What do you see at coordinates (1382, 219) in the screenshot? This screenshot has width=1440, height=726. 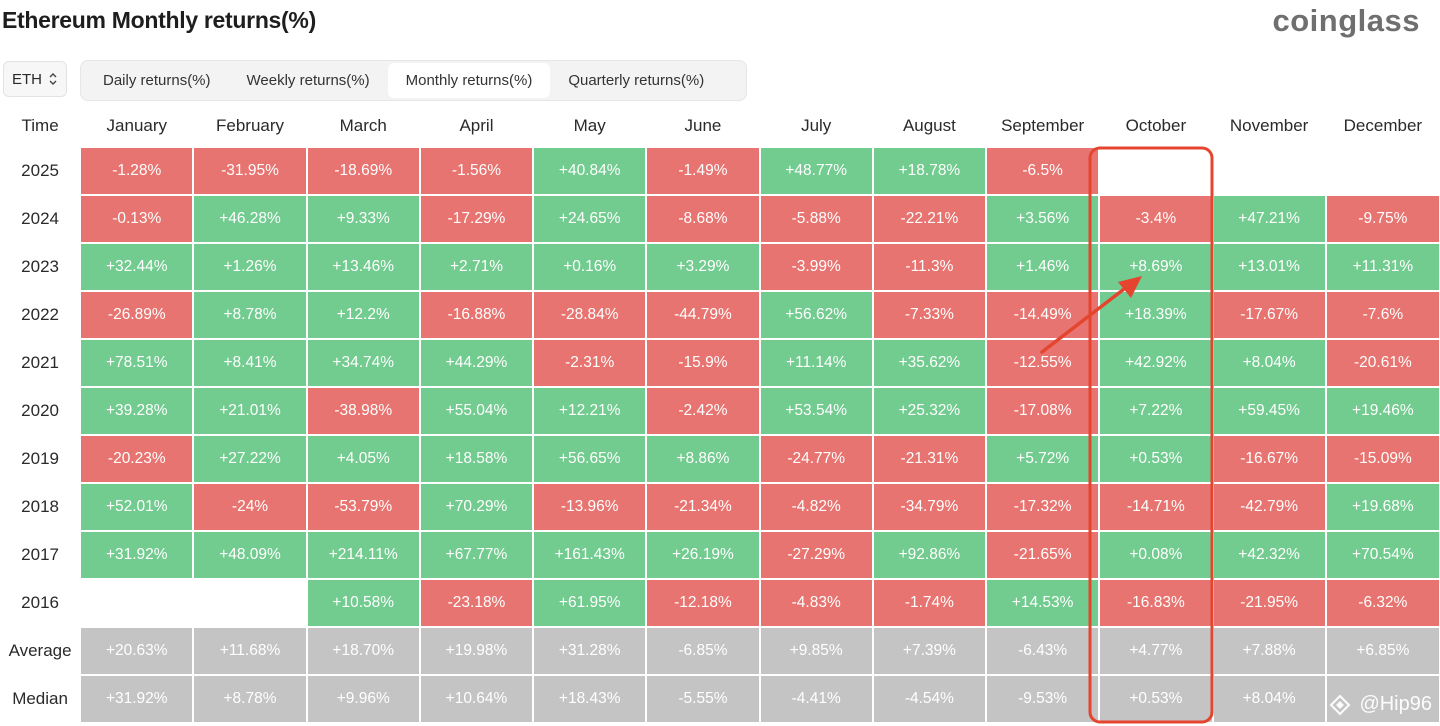 I see `return-cell: -9.75%` at bounding box center [1382, 219].